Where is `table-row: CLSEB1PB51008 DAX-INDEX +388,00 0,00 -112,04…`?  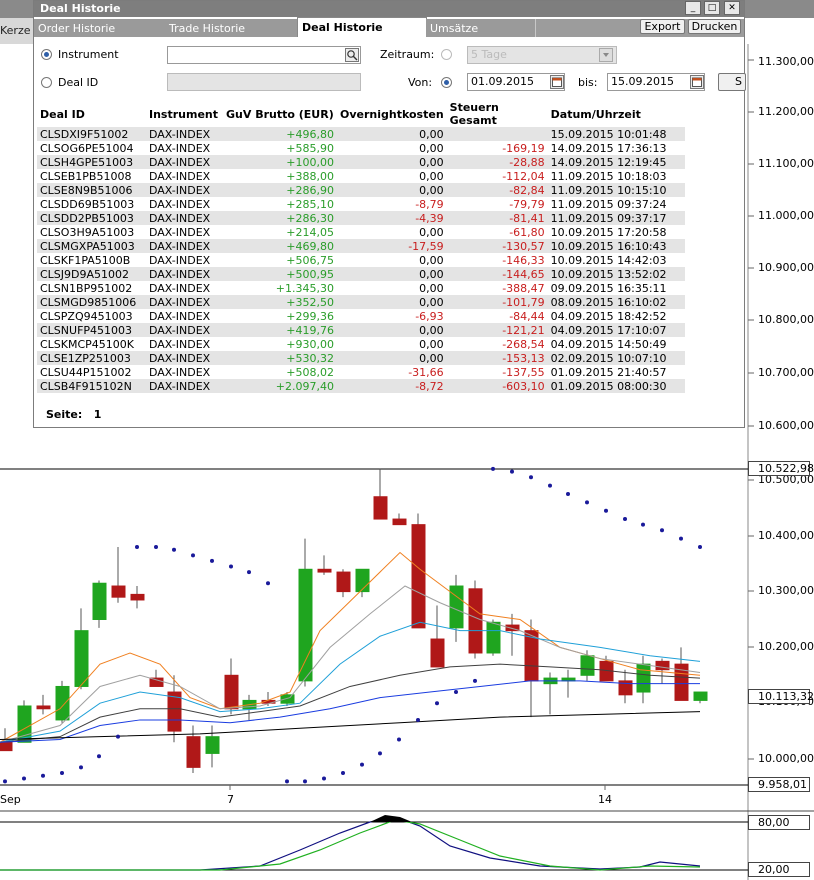 table-row: CLSEB1PB51008 DAX-INDEX +388,00 0,00 -112,04… is located at coordinates (361, 176).